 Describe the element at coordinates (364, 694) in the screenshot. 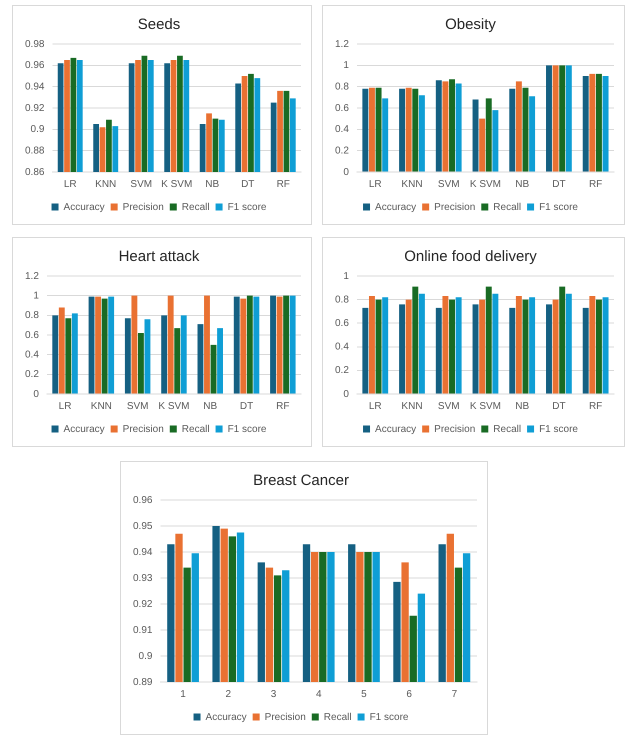

I see `x-tick-label: 5` at that location.